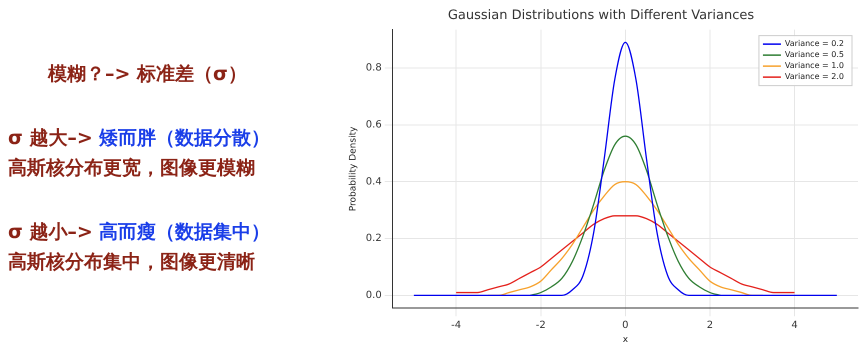  I want to click on chart-title: Gaussian Distributions with Different Variances, so click(601, 16).